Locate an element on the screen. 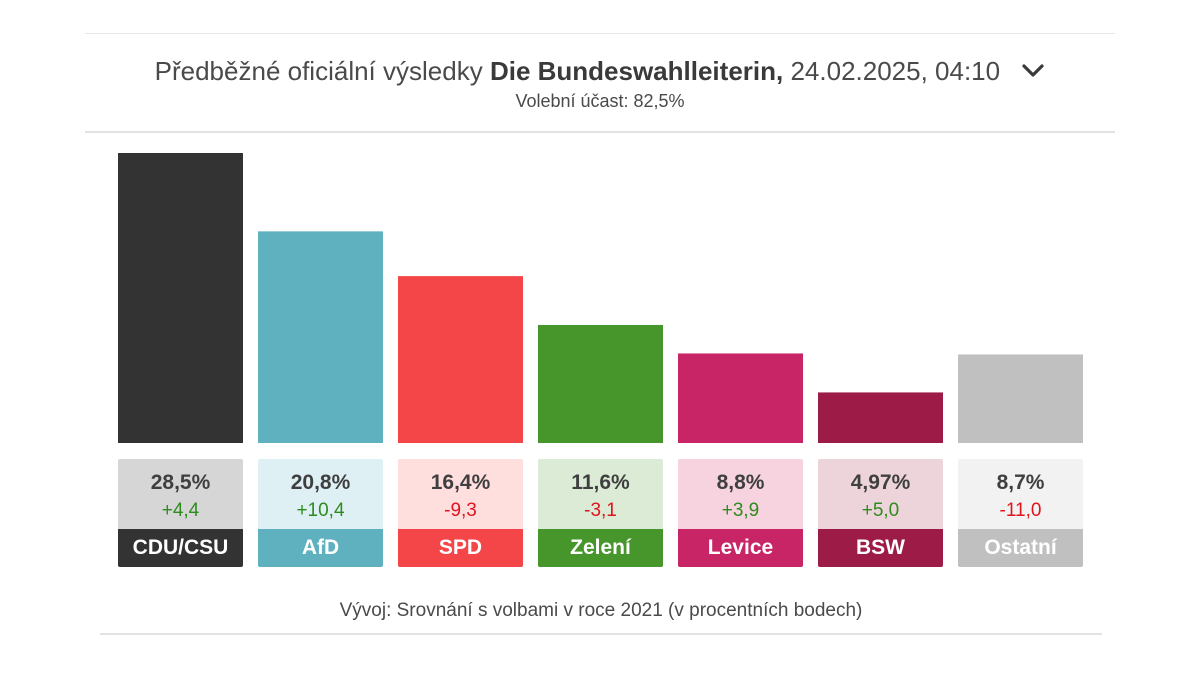 The height and width of the screenshot is (675, 1200). bar-levice is located at coordinates (740, 398).